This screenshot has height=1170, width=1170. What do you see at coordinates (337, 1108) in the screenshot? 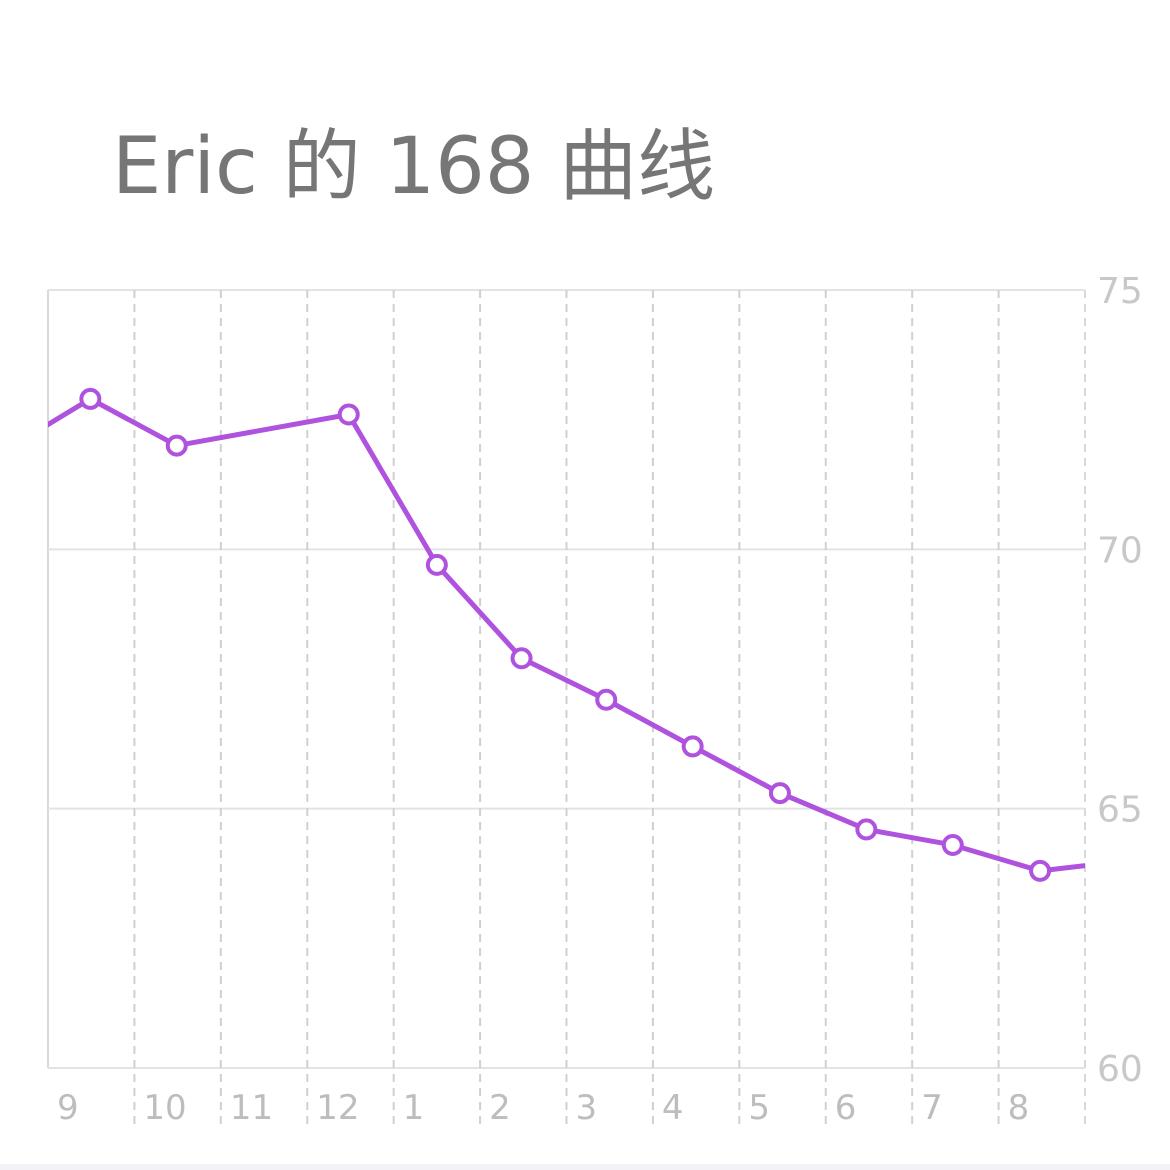
I see `x-tick-label: 12` at bounding box center [337, 1108].